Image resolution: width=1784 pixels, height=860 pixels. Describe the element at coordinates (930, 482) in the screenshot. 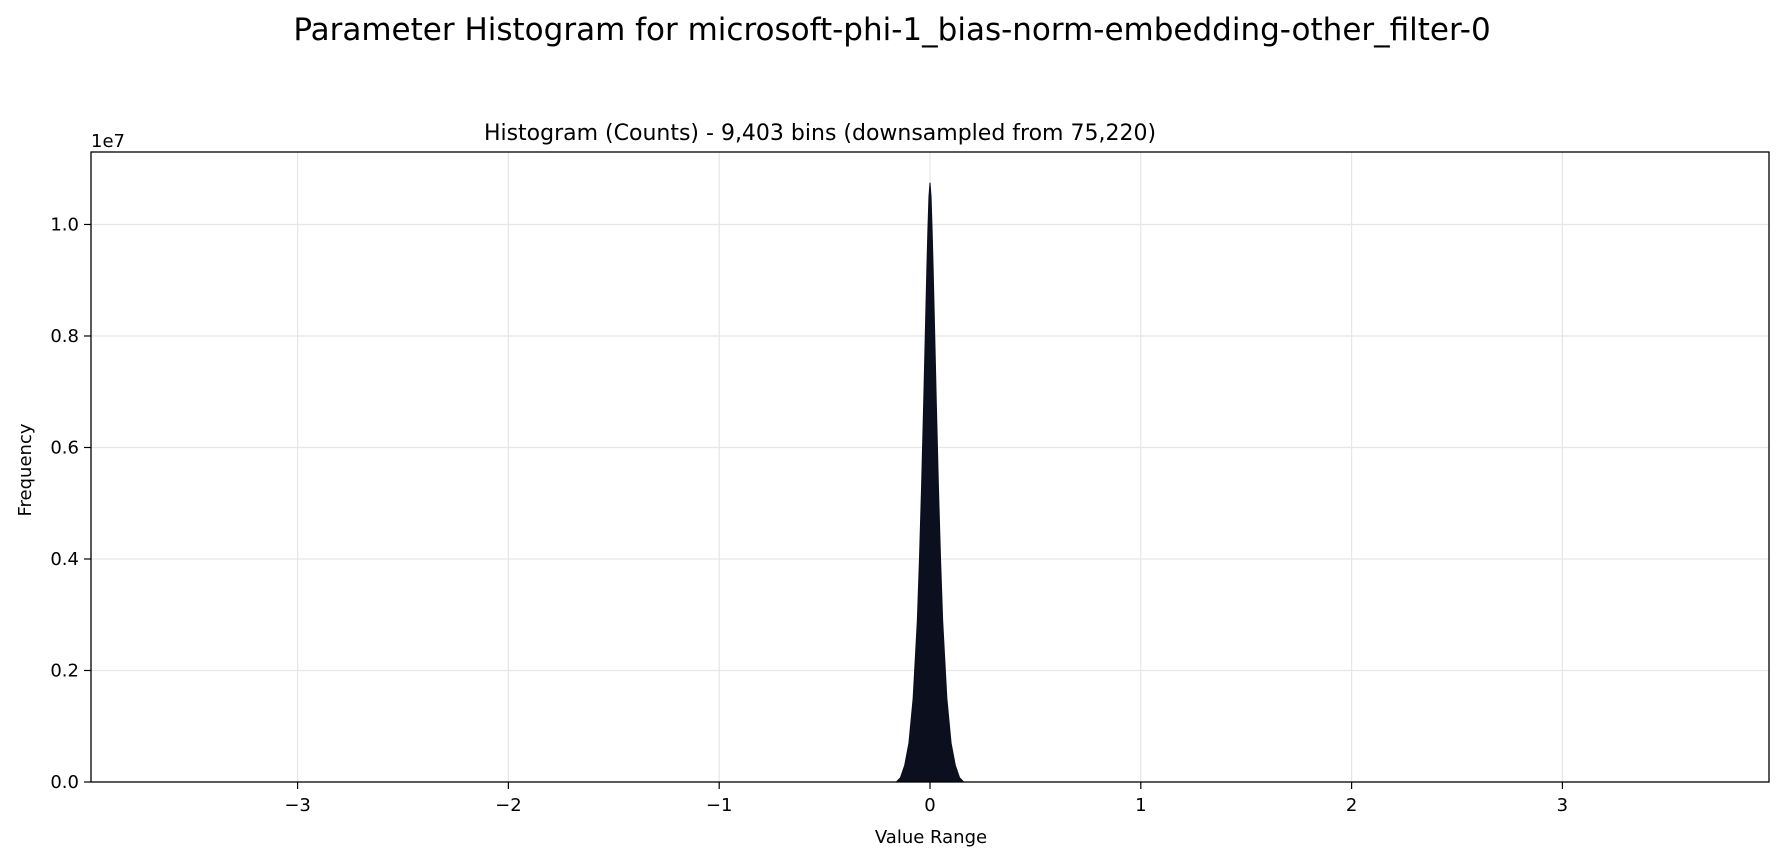

I see `histogram-area` at that location.